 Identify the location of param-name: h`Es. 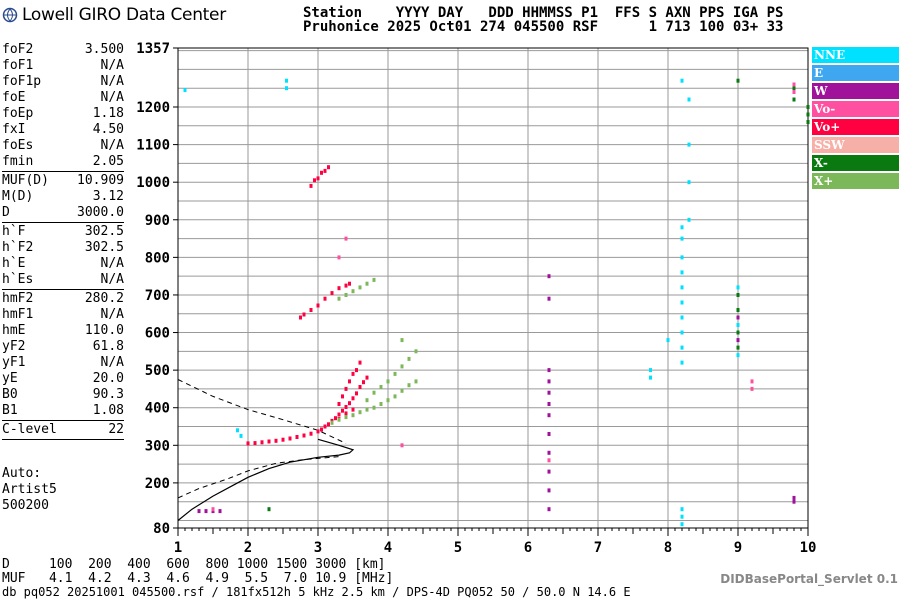
(18, 279).